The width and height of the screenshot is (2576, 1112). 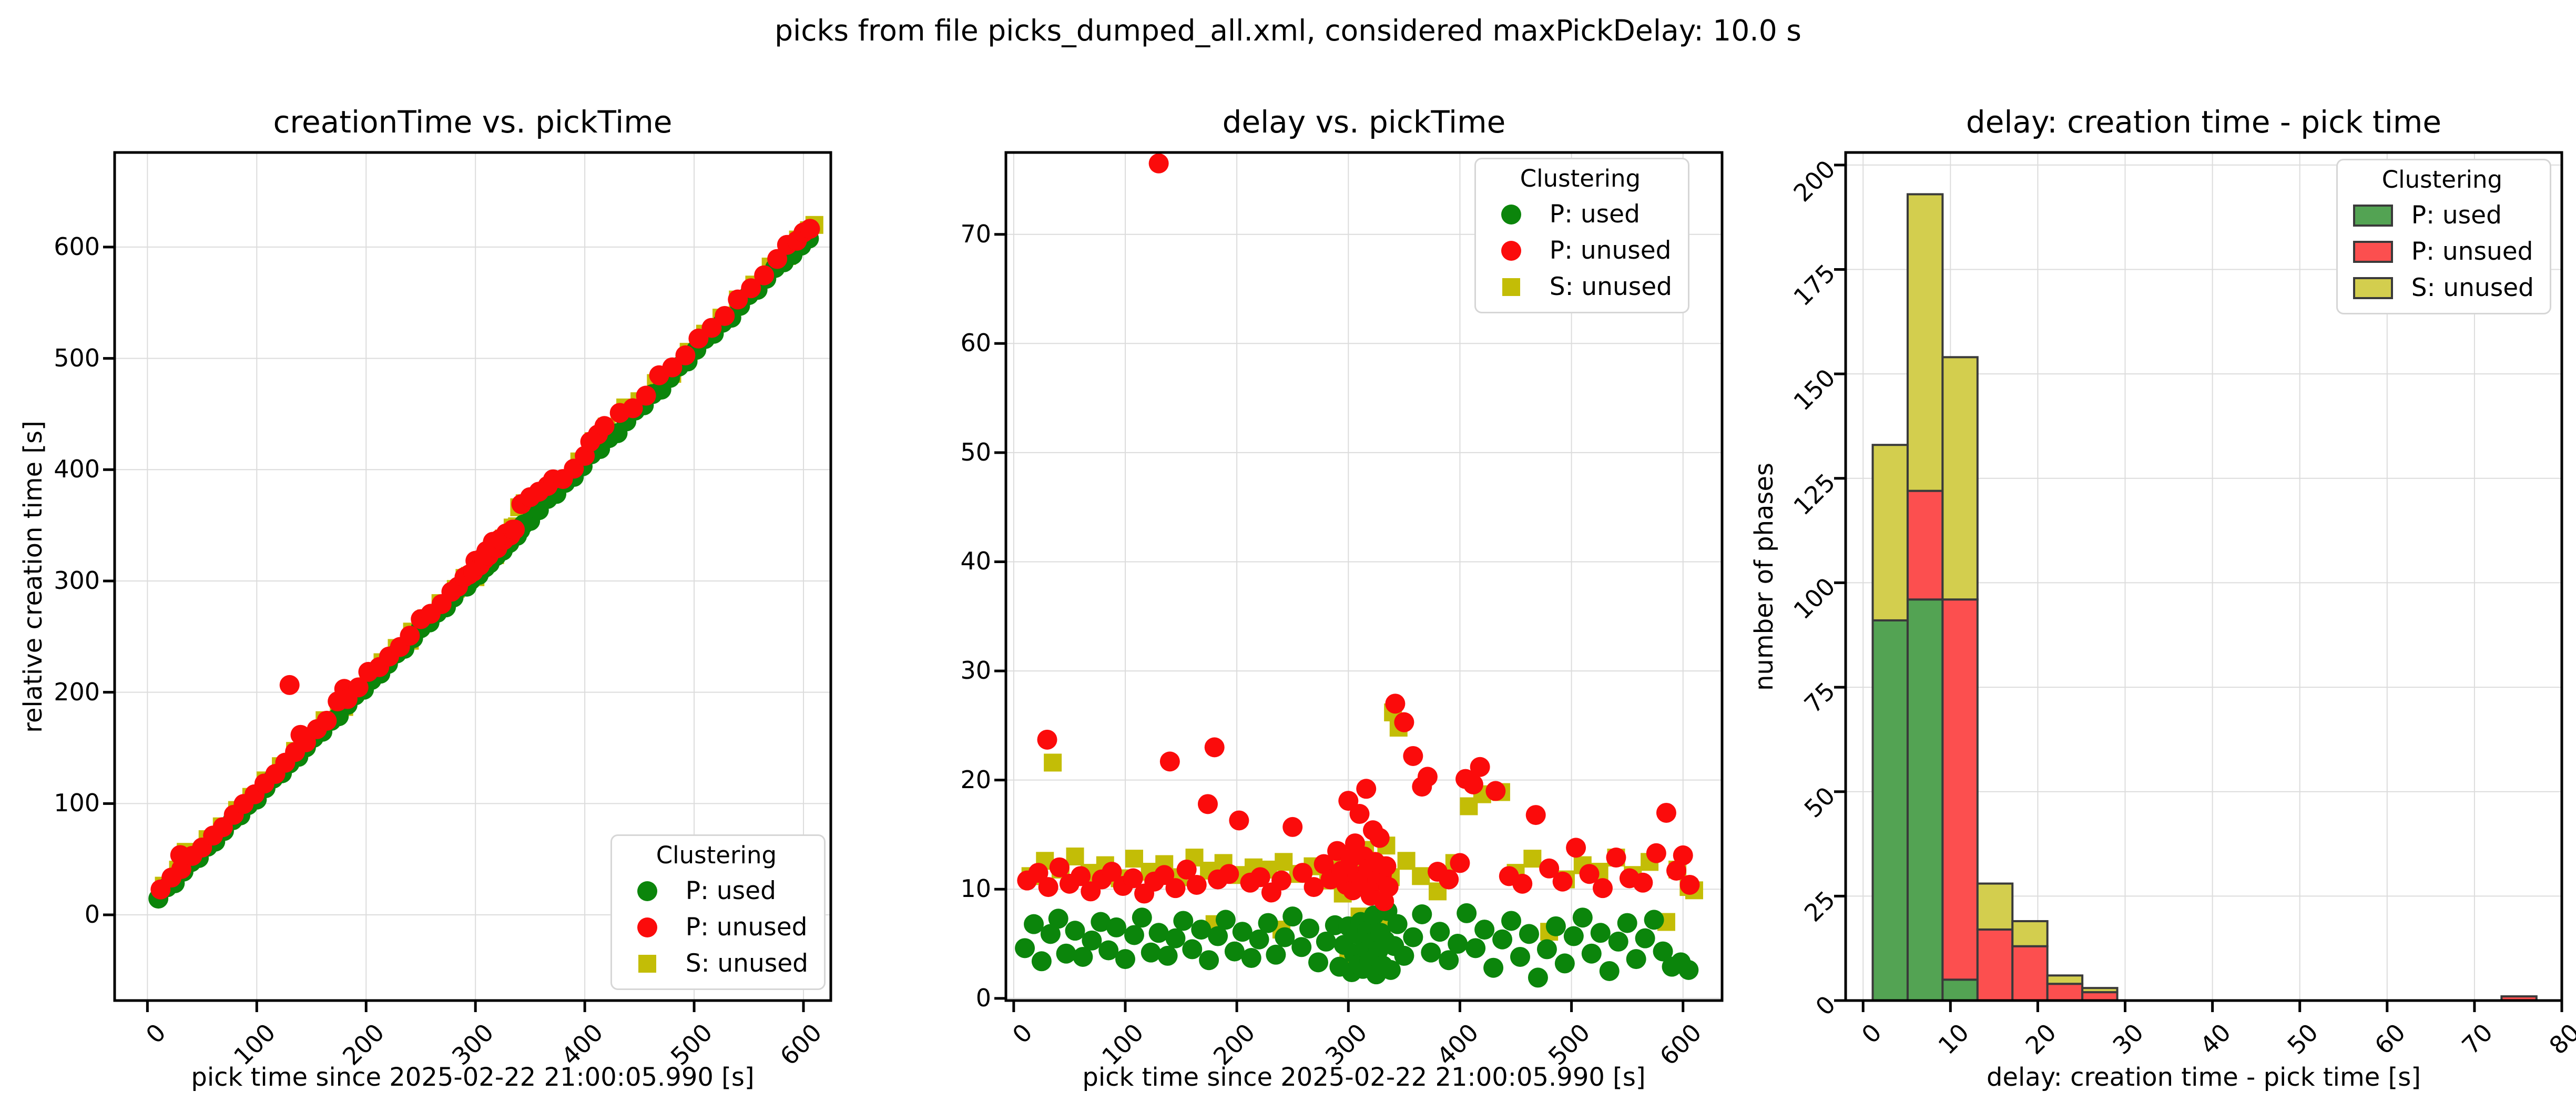 What do you see at coordinates (1610, 286) in the screenshot?
I see `legend-label: S: unused` at bounding box center [1610, 286].